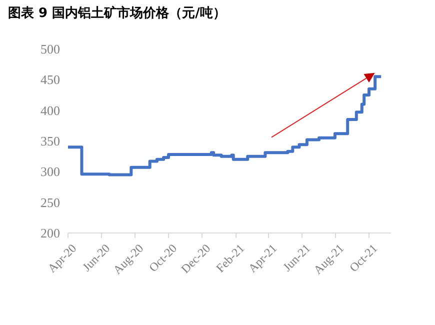 This screenshot has width=435, height=325. I want to click on y-tick-label: 200, so click(50, 233).